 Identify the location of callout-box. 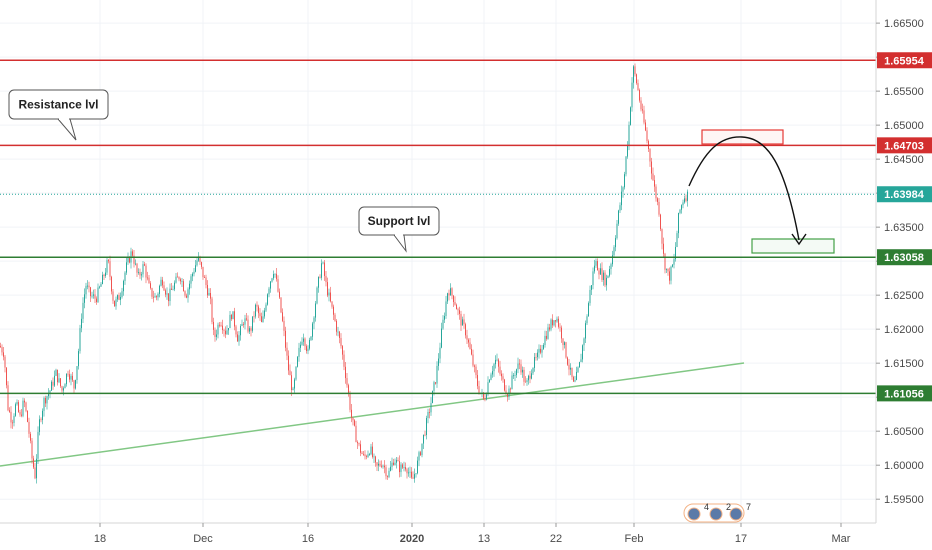
(58, 104).